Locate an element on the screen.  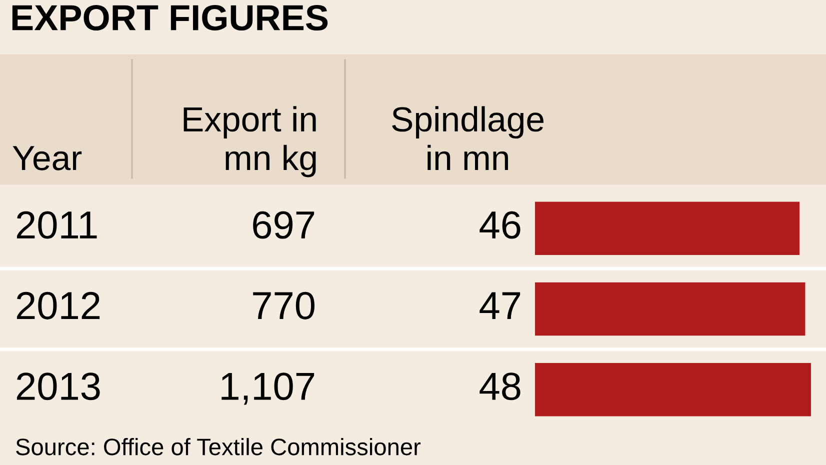
text: 1,107 is located at coordinates (268, 388).